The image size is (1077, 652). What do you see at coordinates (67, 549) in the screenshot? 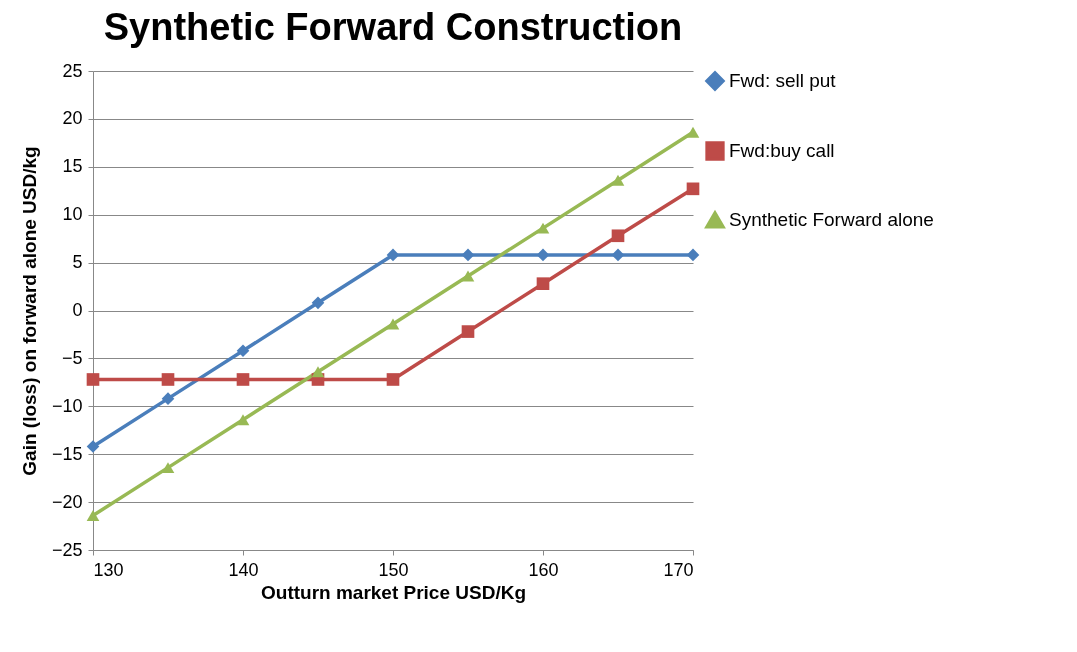
I see `y-tick-label: −25` at bounding box center [67, 549].